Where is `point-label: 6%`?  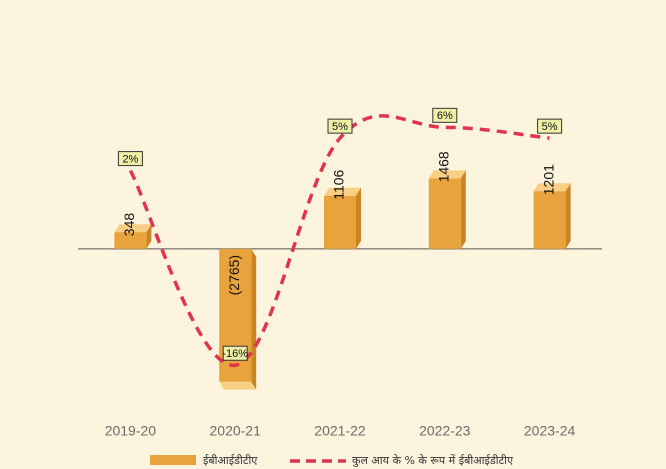 point-label: 6% is located at coordinates (445, 116).